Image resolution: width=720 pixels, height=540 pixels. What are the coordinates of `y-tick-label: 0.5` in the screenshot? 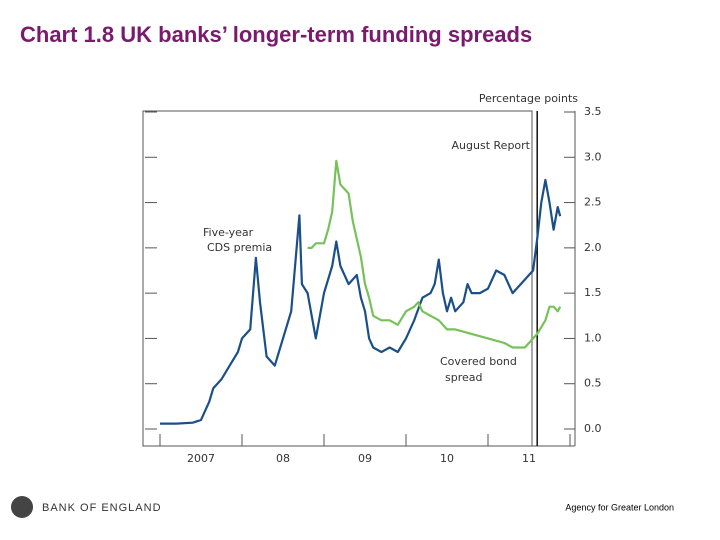 It's located at (593, 383).